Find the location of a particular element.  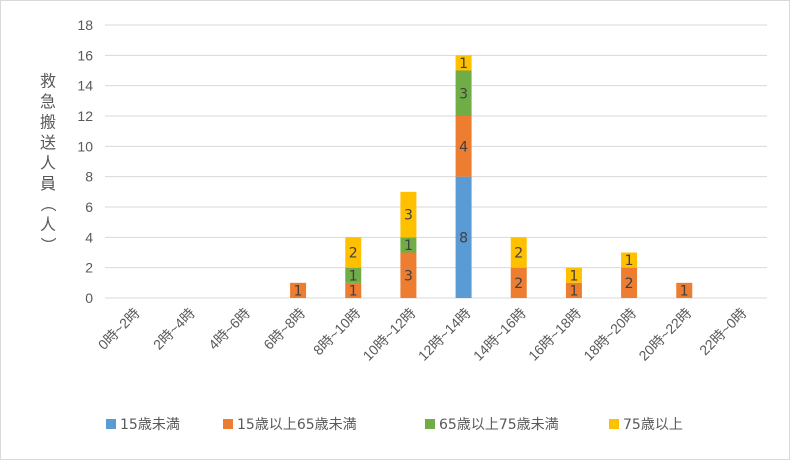

legend-label: 15歳未満 is located at coordinates (150, 425).